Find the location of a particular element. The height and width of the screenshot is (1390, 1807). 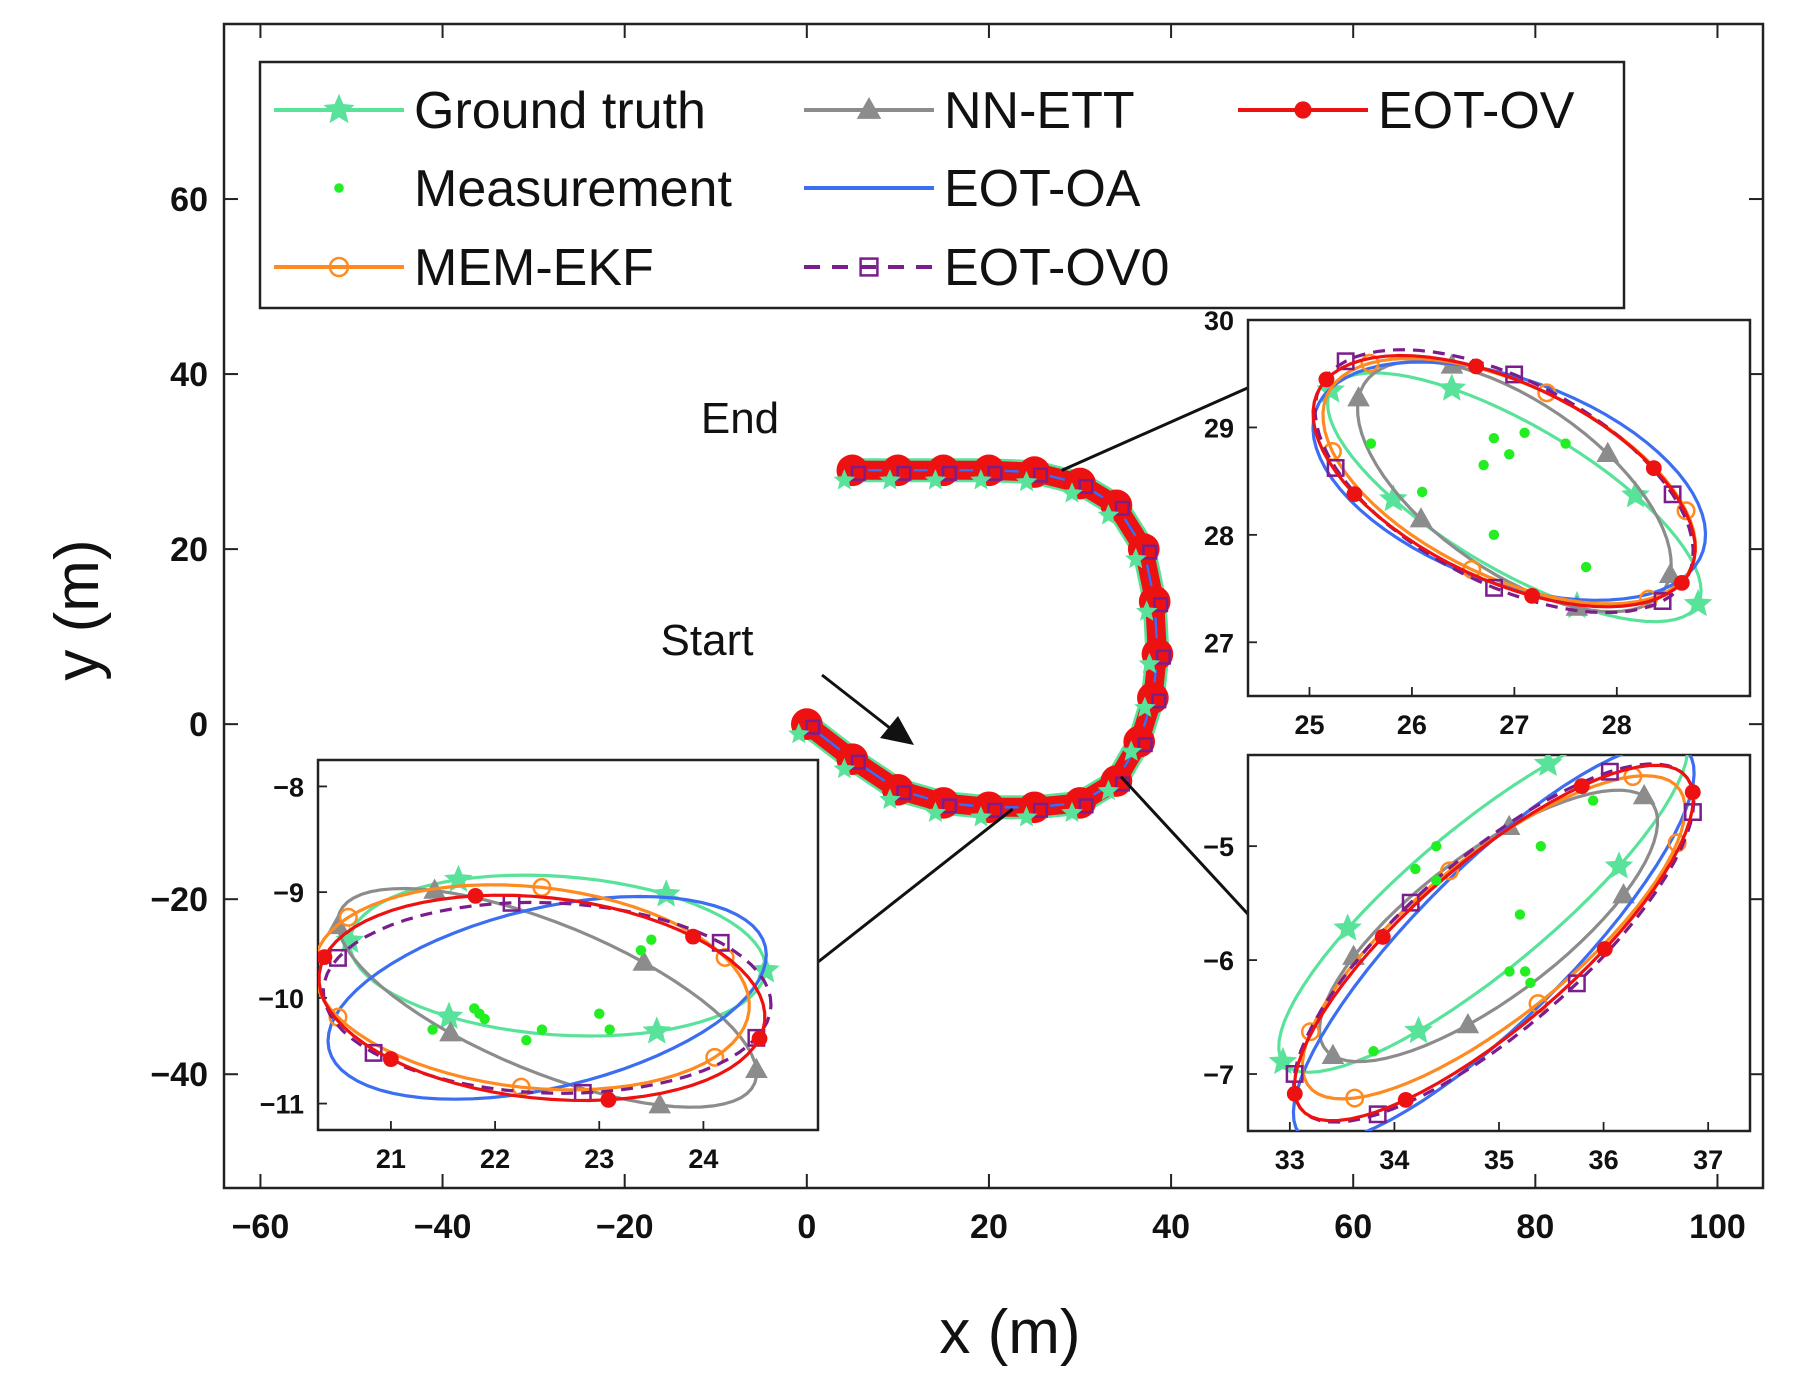

inset-y-tick-label: 28 is located at coordinates (1219, 536).